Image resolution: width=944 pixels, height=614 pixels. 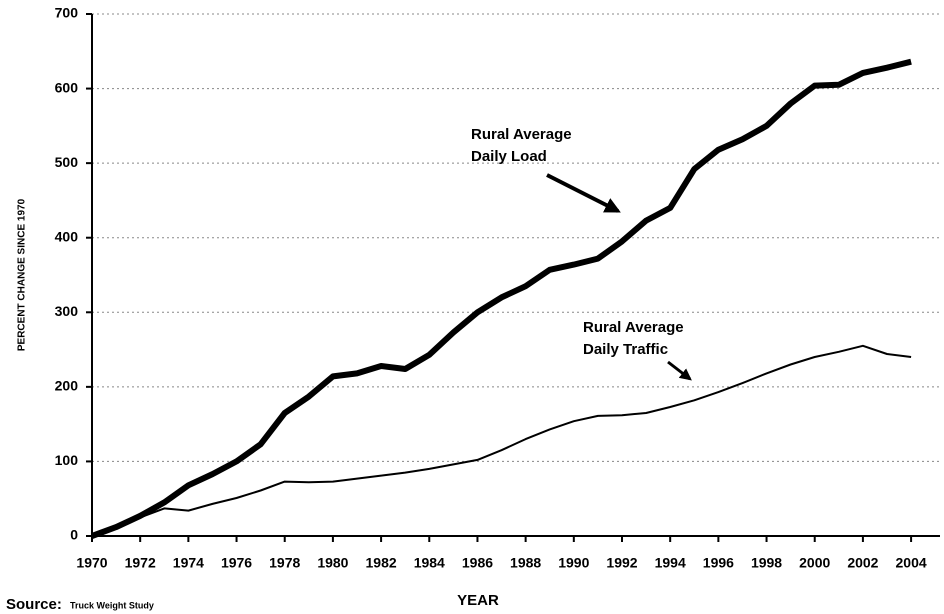 I want to click on x-tick-label: 1994, so click(x=670, y=563).